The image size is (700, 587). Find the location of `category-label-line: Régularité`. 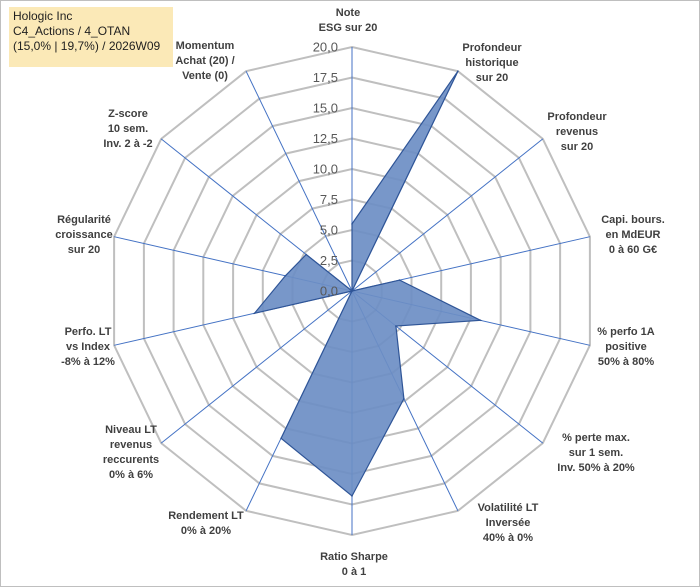

category-label-line: Régularité is located at coordinates (84, 220).